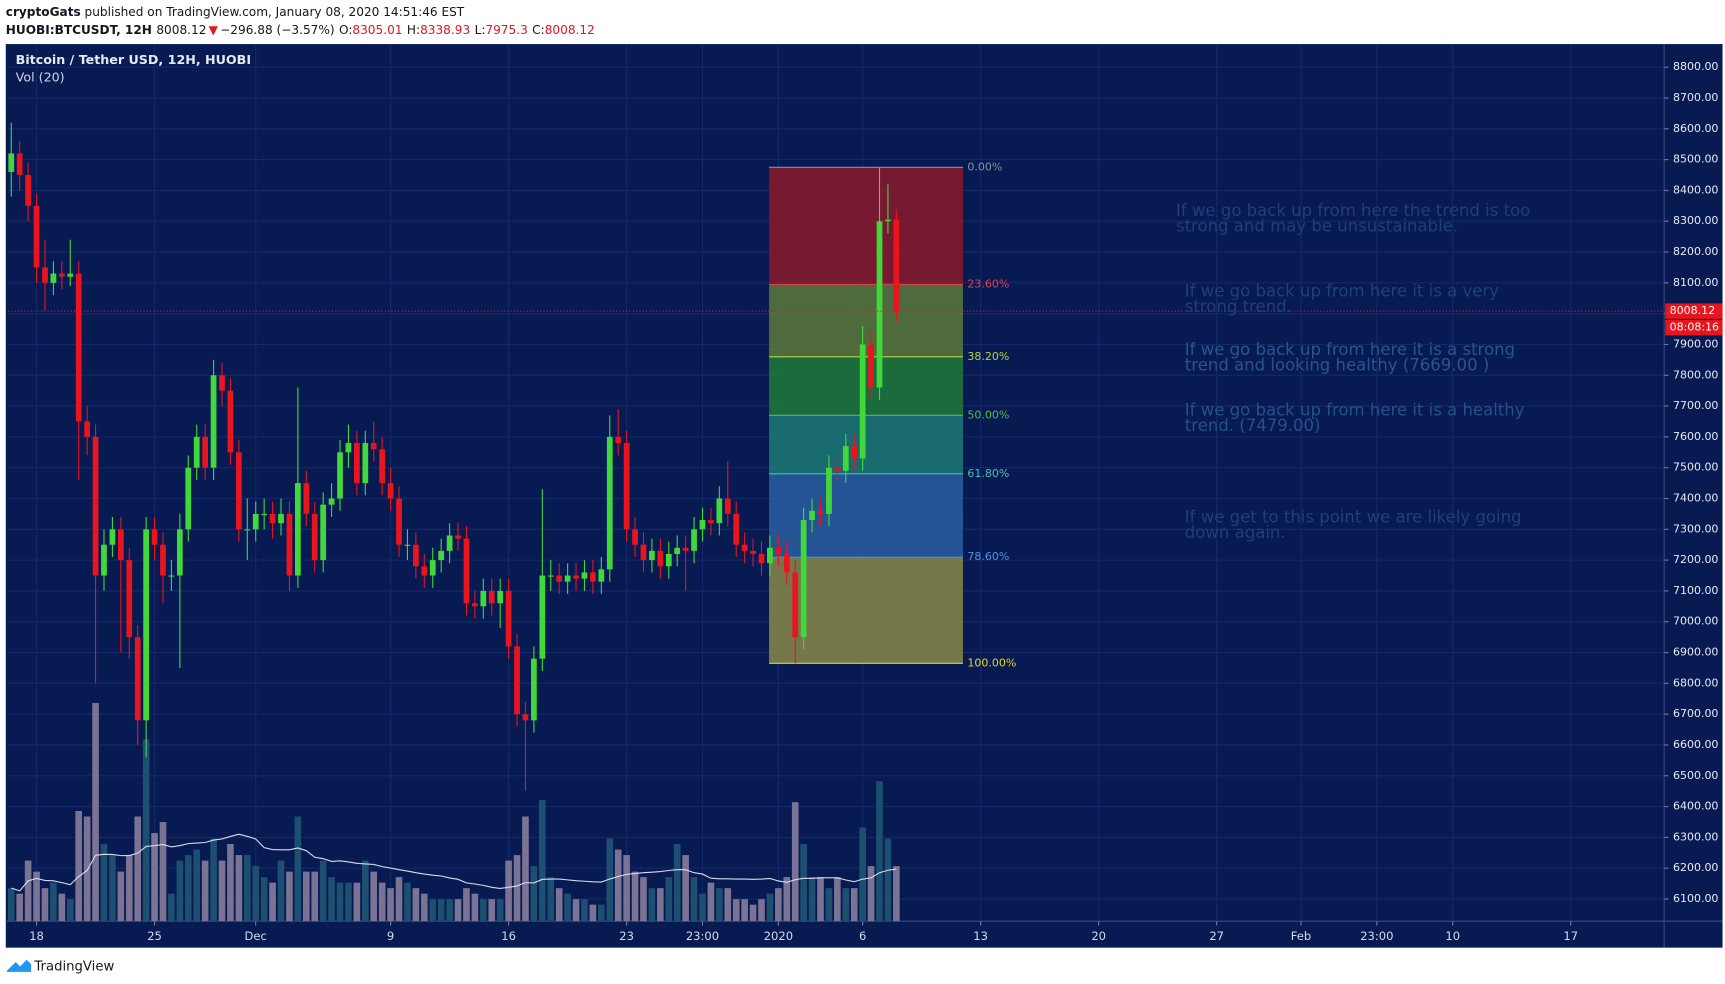  What do you see at coordinates (1696, 898) in the screenshot?
I see `y-tick-label: 6100.00` at bounding box center [1696, 898].